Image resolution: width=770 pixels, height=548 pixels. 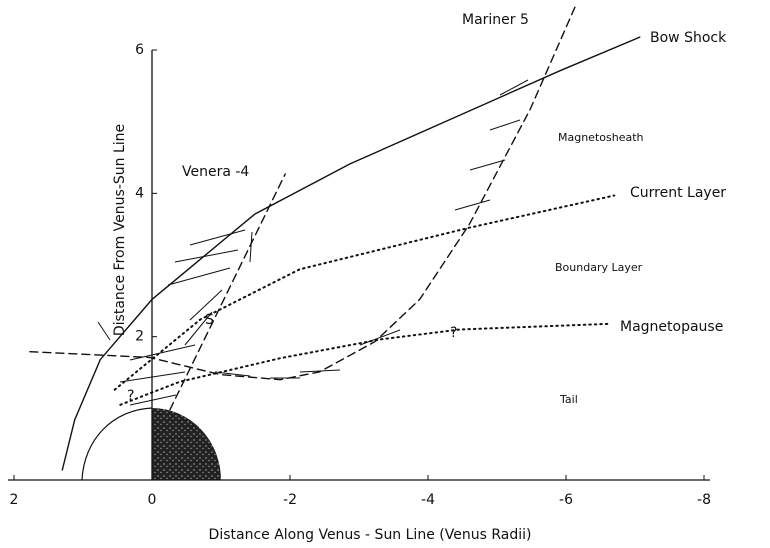 What do you see at coordinates (601, 137) in the screenshot?
I see `annotation: Magnetosheath` at bounding box center [601, 137].